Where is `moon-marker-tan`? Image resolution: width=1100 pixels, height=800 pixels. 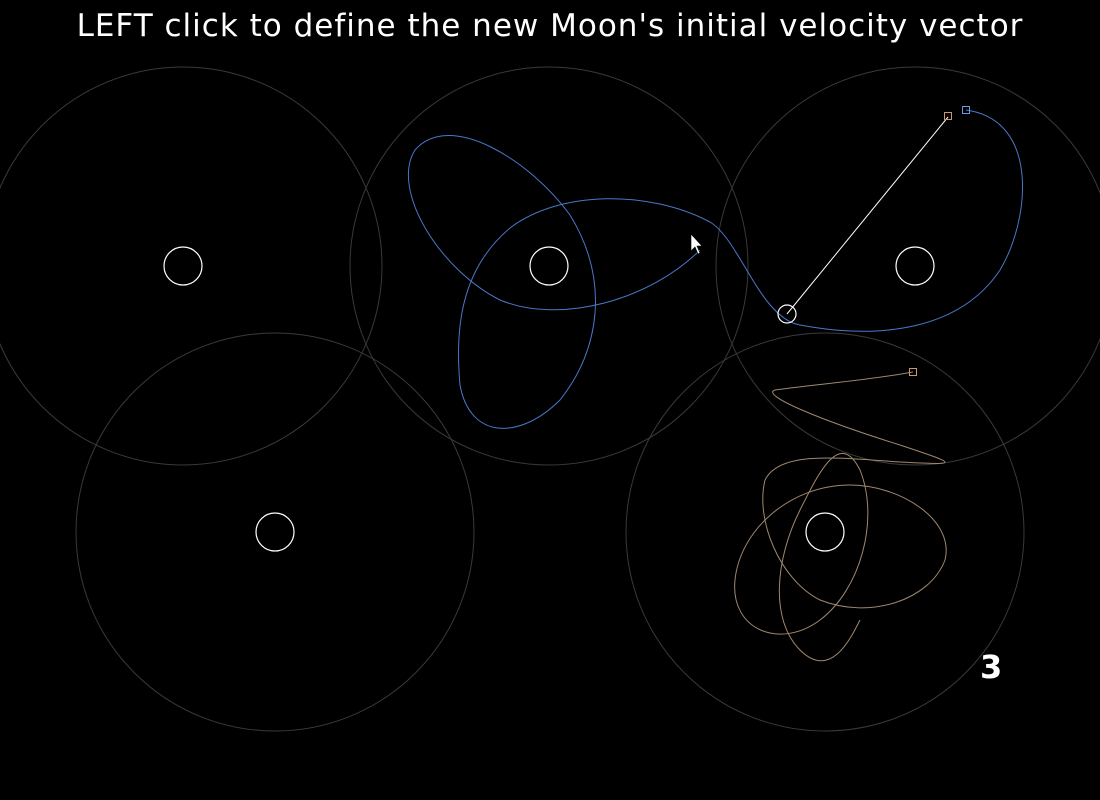
moon-marker-tan is located at coordinates (913, 372).